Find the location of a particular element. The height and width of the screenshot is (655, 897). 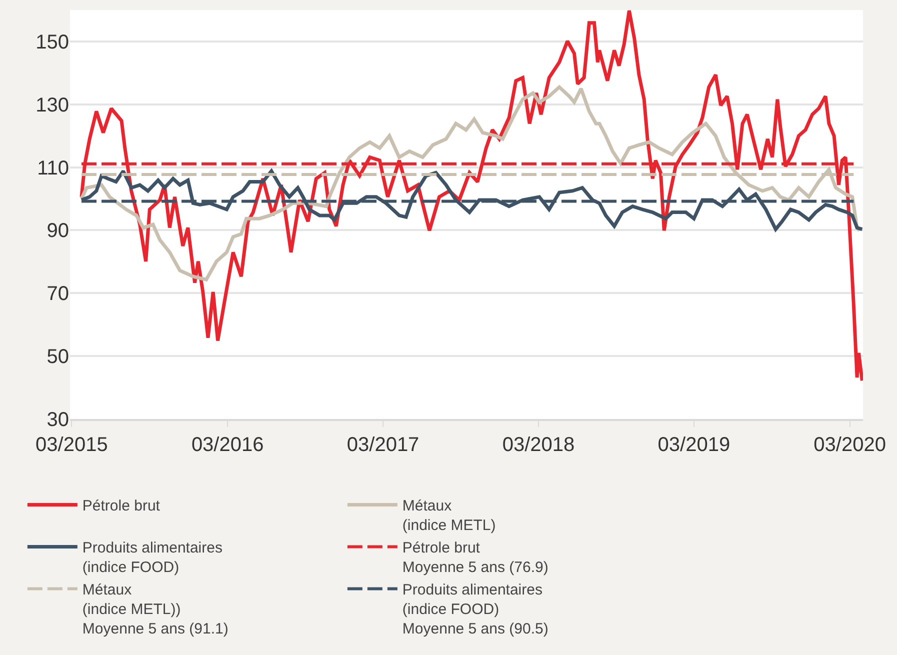

legend-label: Métaux (indice METL) is located at coordinates (449, 516).